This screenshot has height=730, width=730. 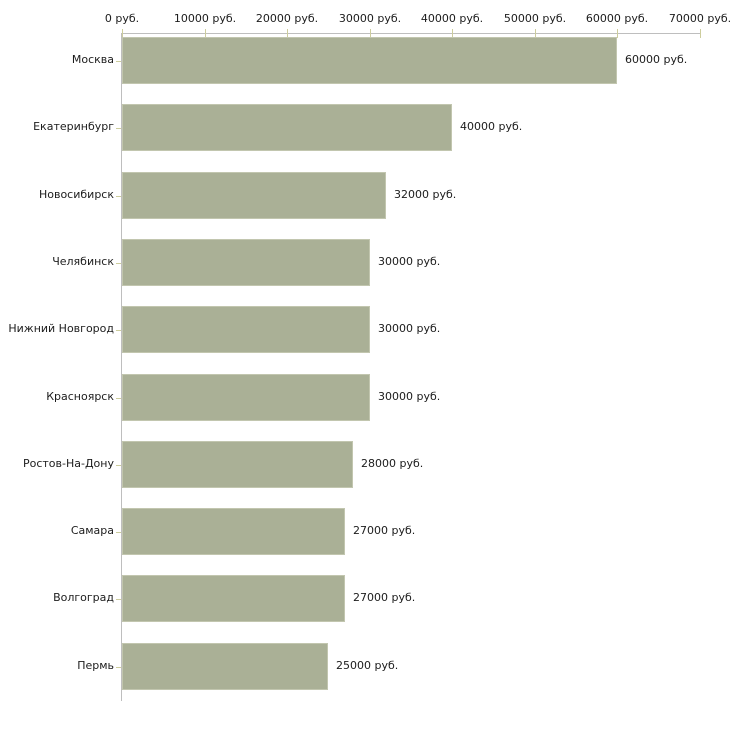 I want to click on x-axis-tick-label: 40000 руб., so click(x=452, y=18).